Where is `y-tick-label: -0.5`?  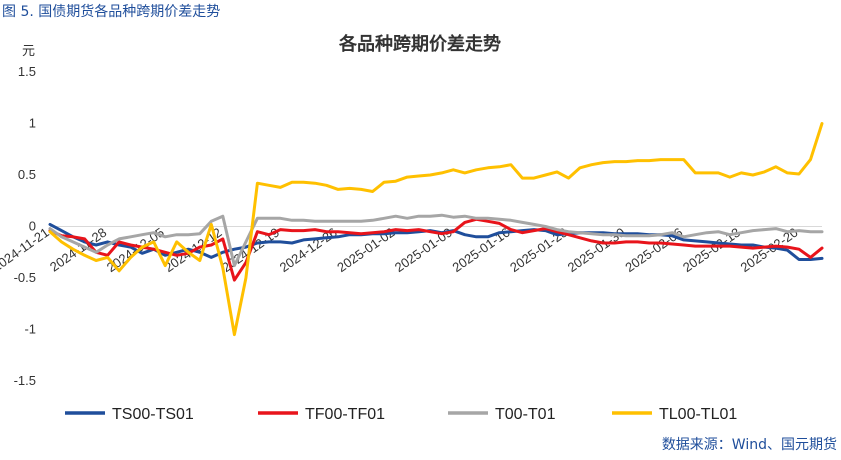
y-tick-label: -0.5 is located at coordinates (25, 277).